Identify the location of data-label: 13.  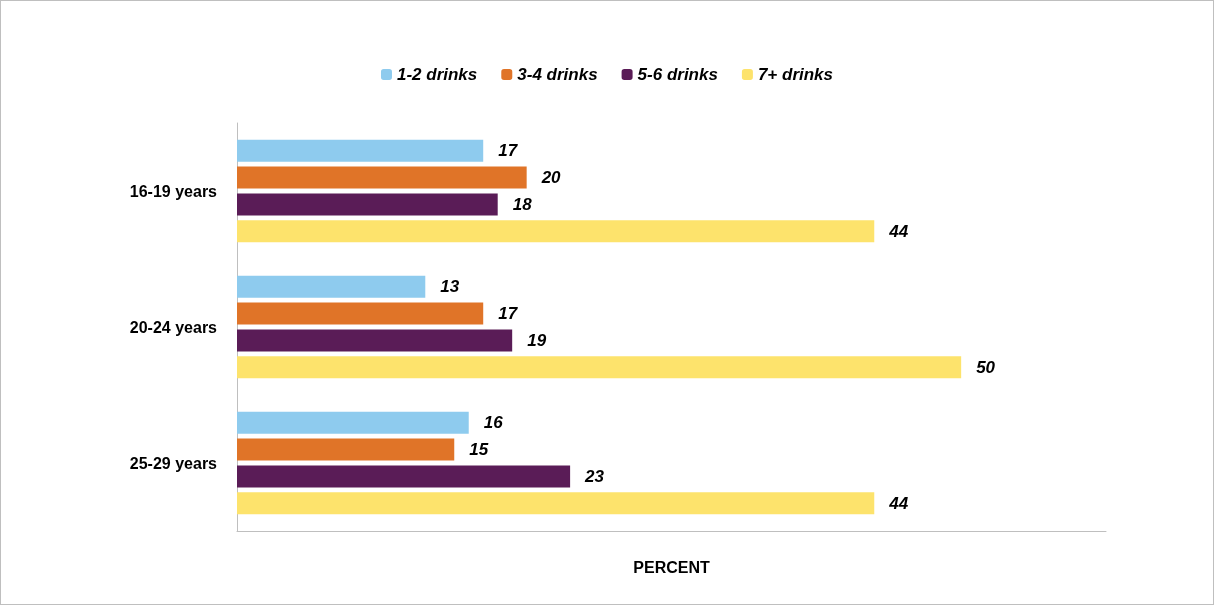
(450, 287).